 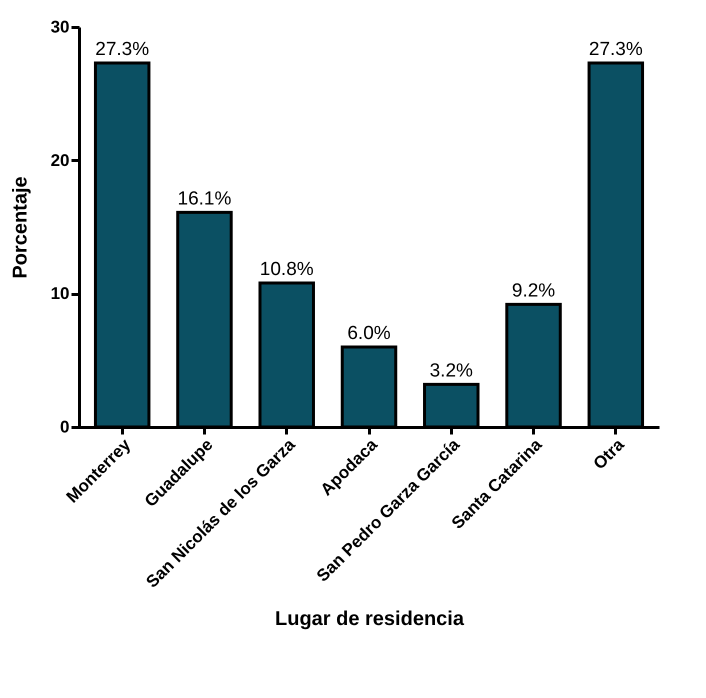 What do you see at coordinates (60, 160) in the screenshot?
I see `y-tick-label: 20` at bounding box center [60, 160].